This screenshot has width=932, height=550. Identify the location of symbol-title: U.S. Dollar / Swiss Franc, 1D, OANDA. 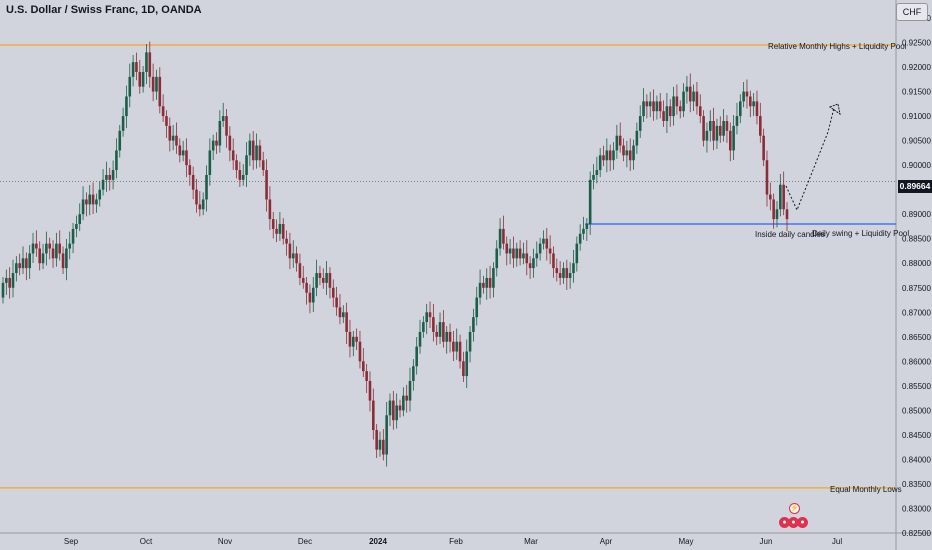
(104, 10).